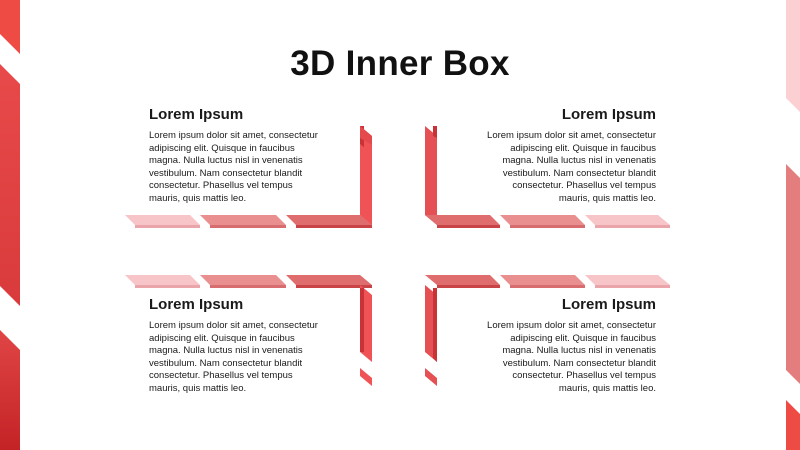 This screenshot has width=800, height=450. I want to click on box-segment-top-left, so click(248, 177).